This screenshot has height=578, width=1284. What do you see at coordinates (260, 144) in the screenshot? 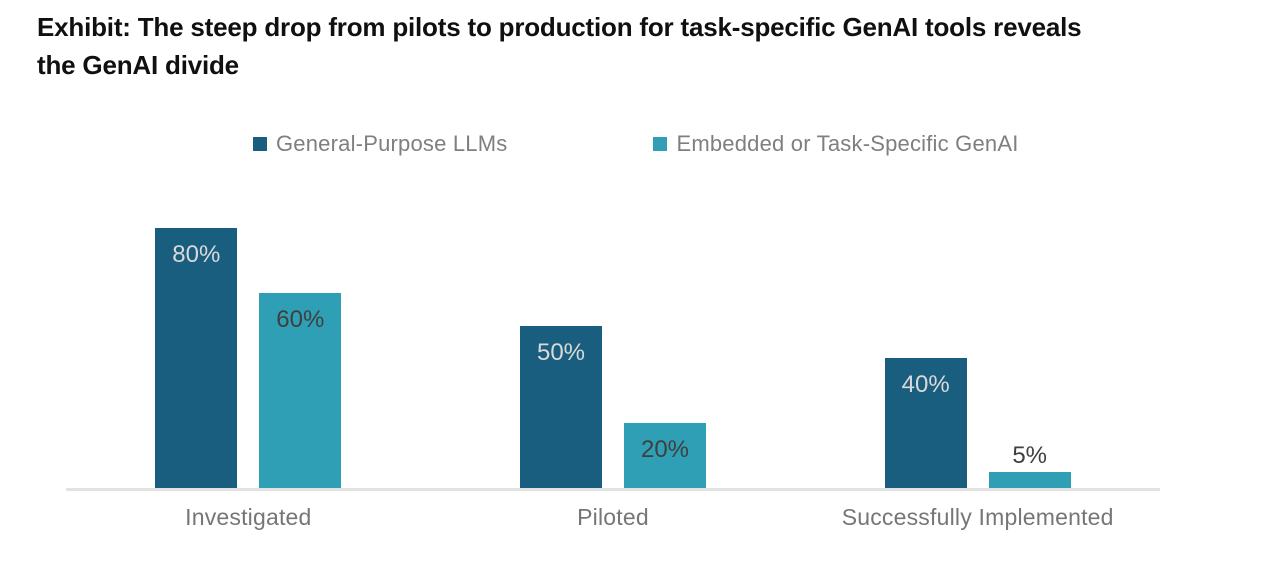
I see `legend-swatch-general-purpose-llms` at bounding box center [260, 144].